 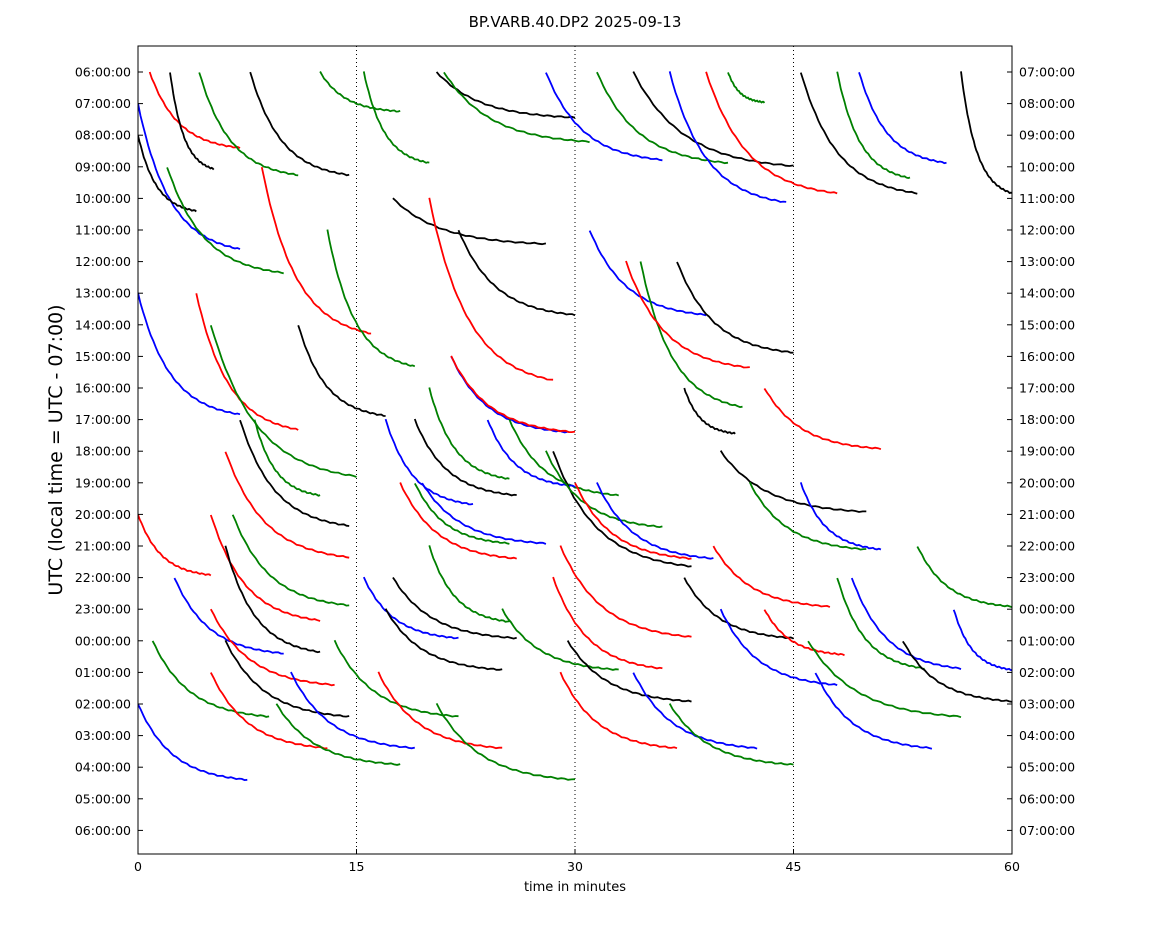 I want to click on left-tick-label: 00:00:00, so click(x=103, y=640).